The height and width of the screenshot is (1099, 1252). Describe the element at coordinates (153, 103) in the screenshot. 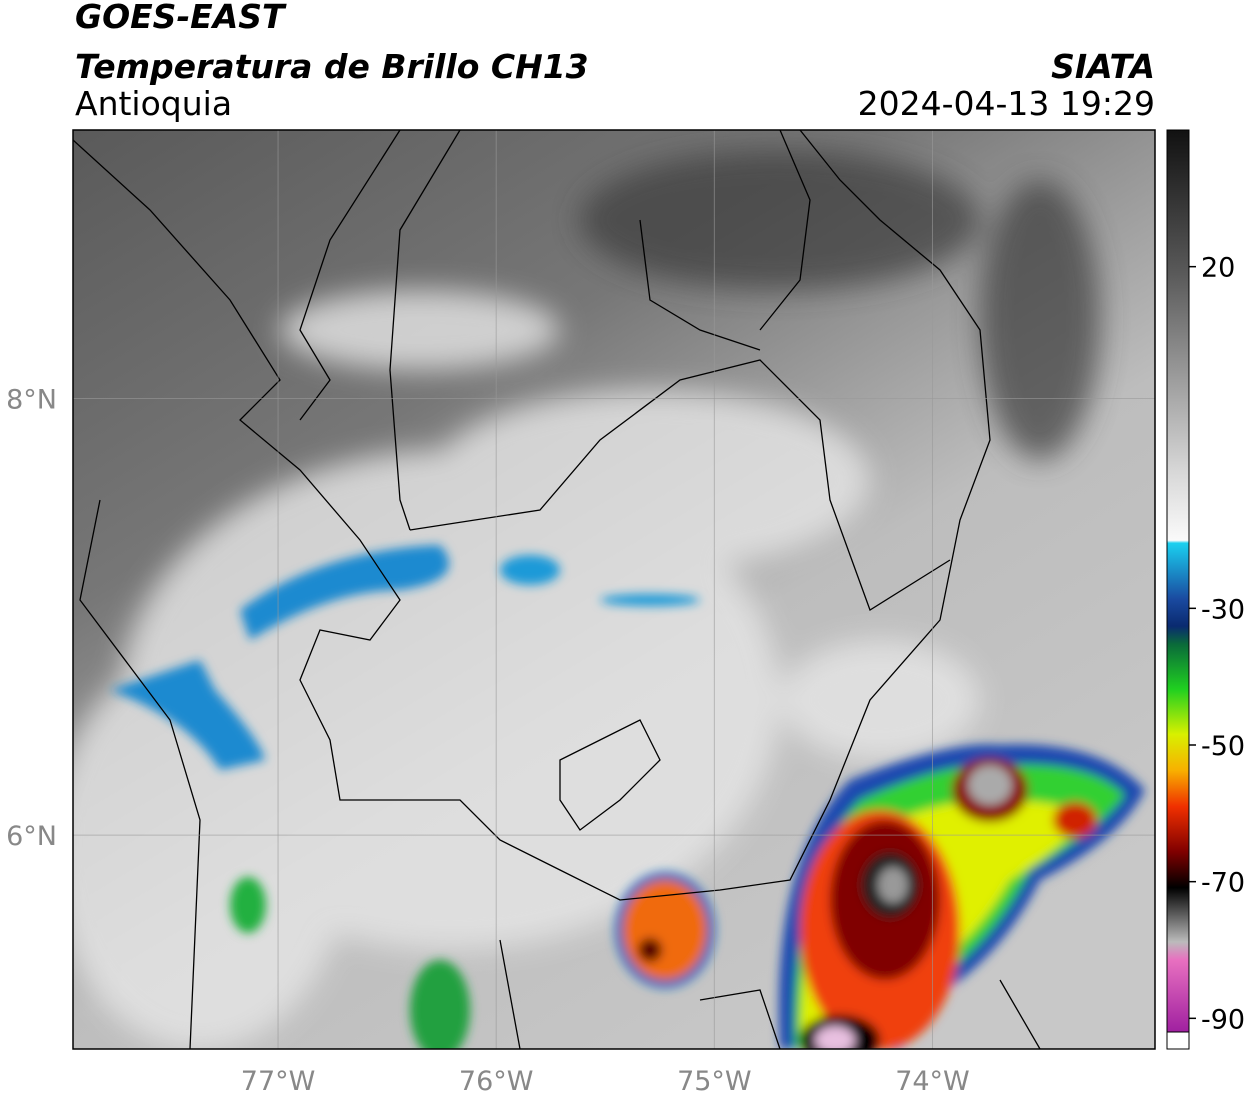

I see `region: Antioquia` at that location.